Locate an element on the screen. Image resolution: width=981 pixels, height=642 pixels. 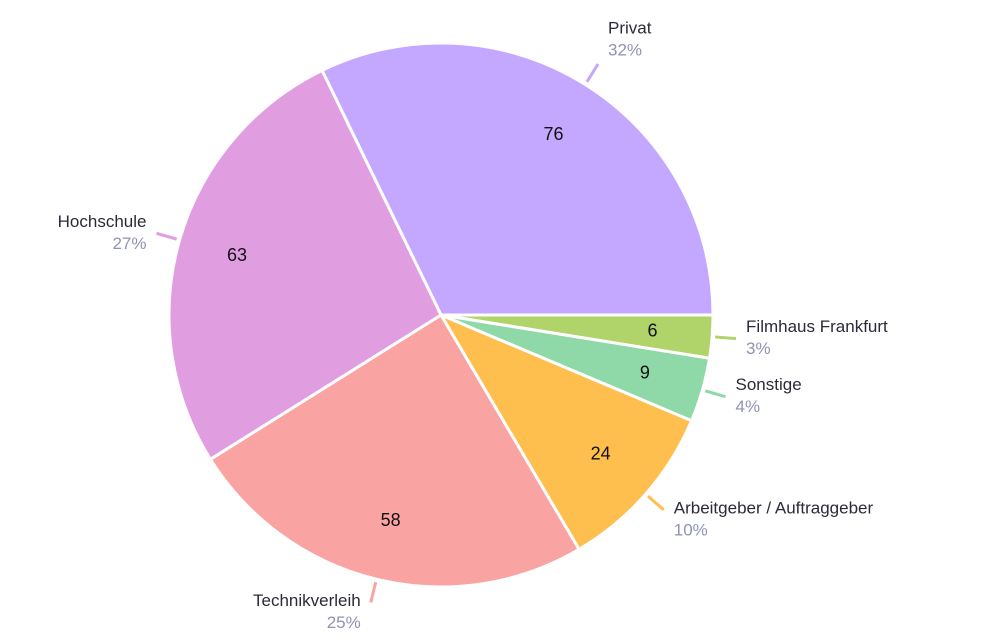
percent-label: 4% is located at coordinates (748, 406).